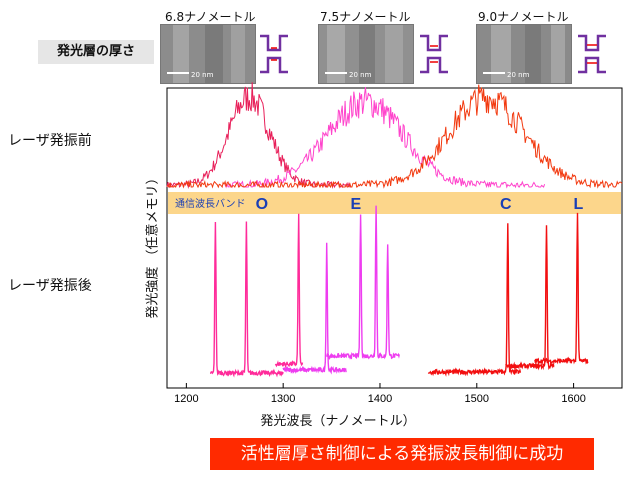  Describe the element at coordinates (50, 141) in the screenshot. I see `row-label-before-lasing: レーザ発振前` at that location.